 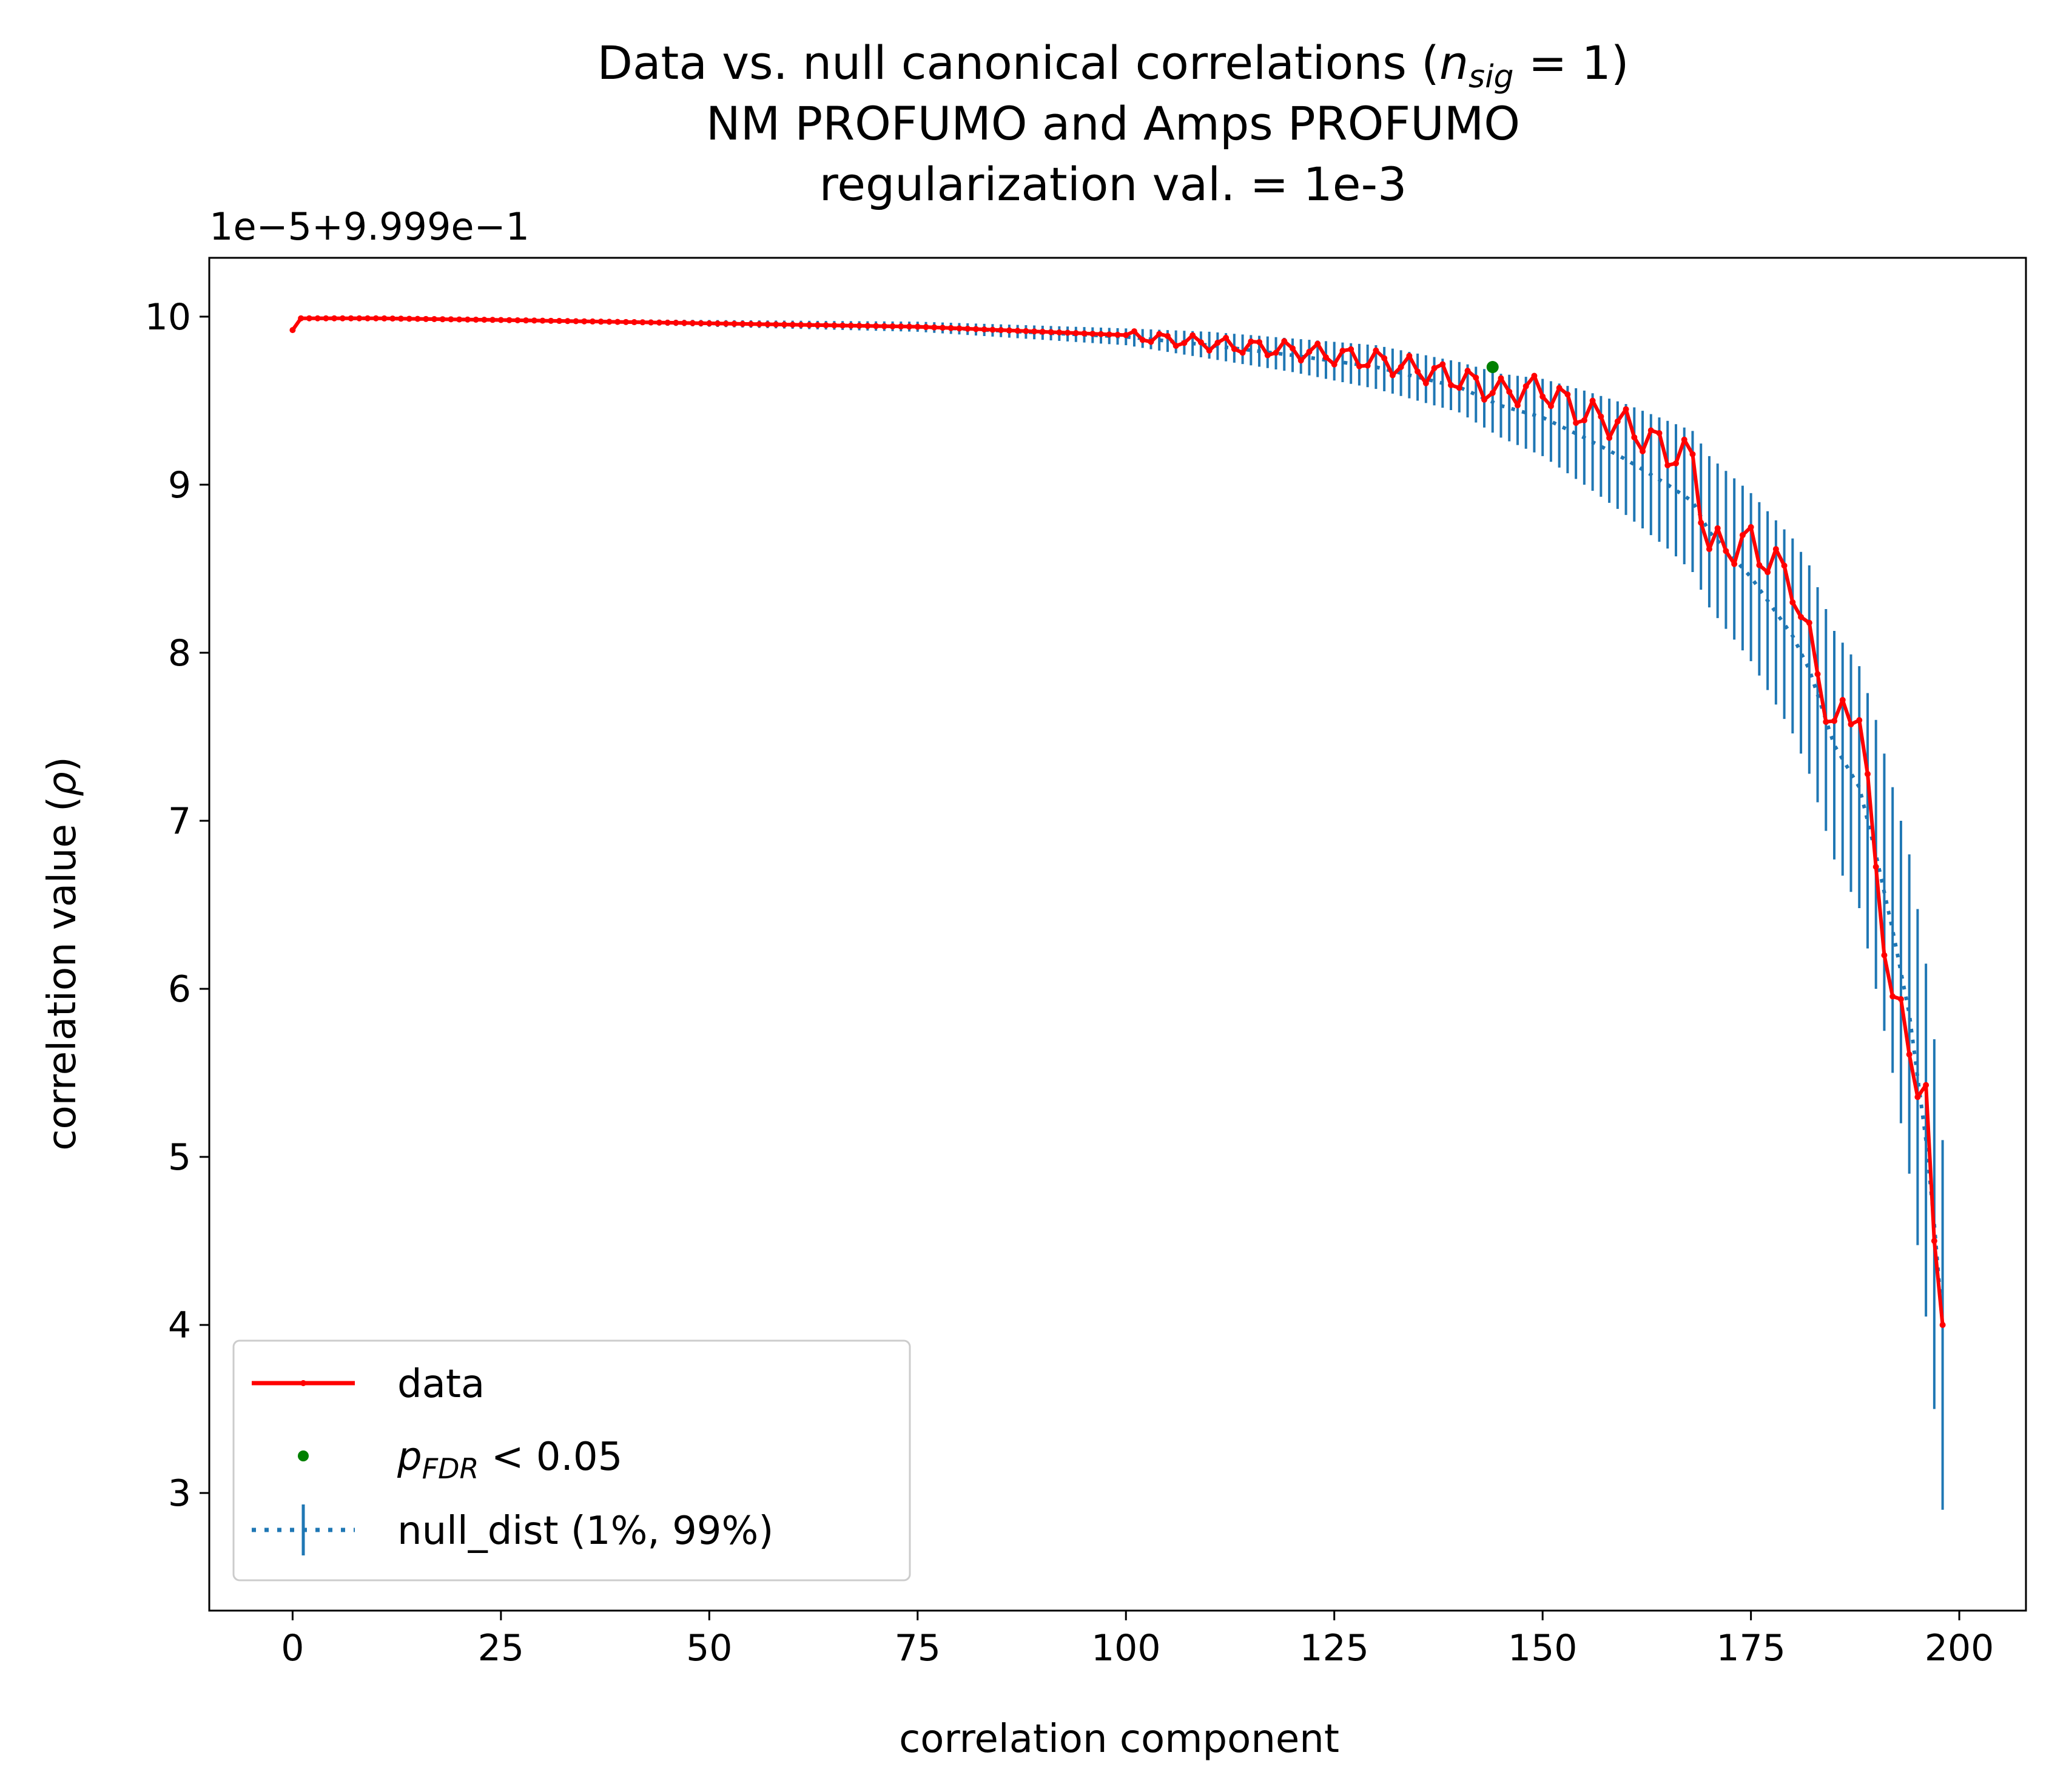 What do you see at coordinates (571, 1460) in the screenshot?
I see `legend-box` at bounding box center [571, 1460].